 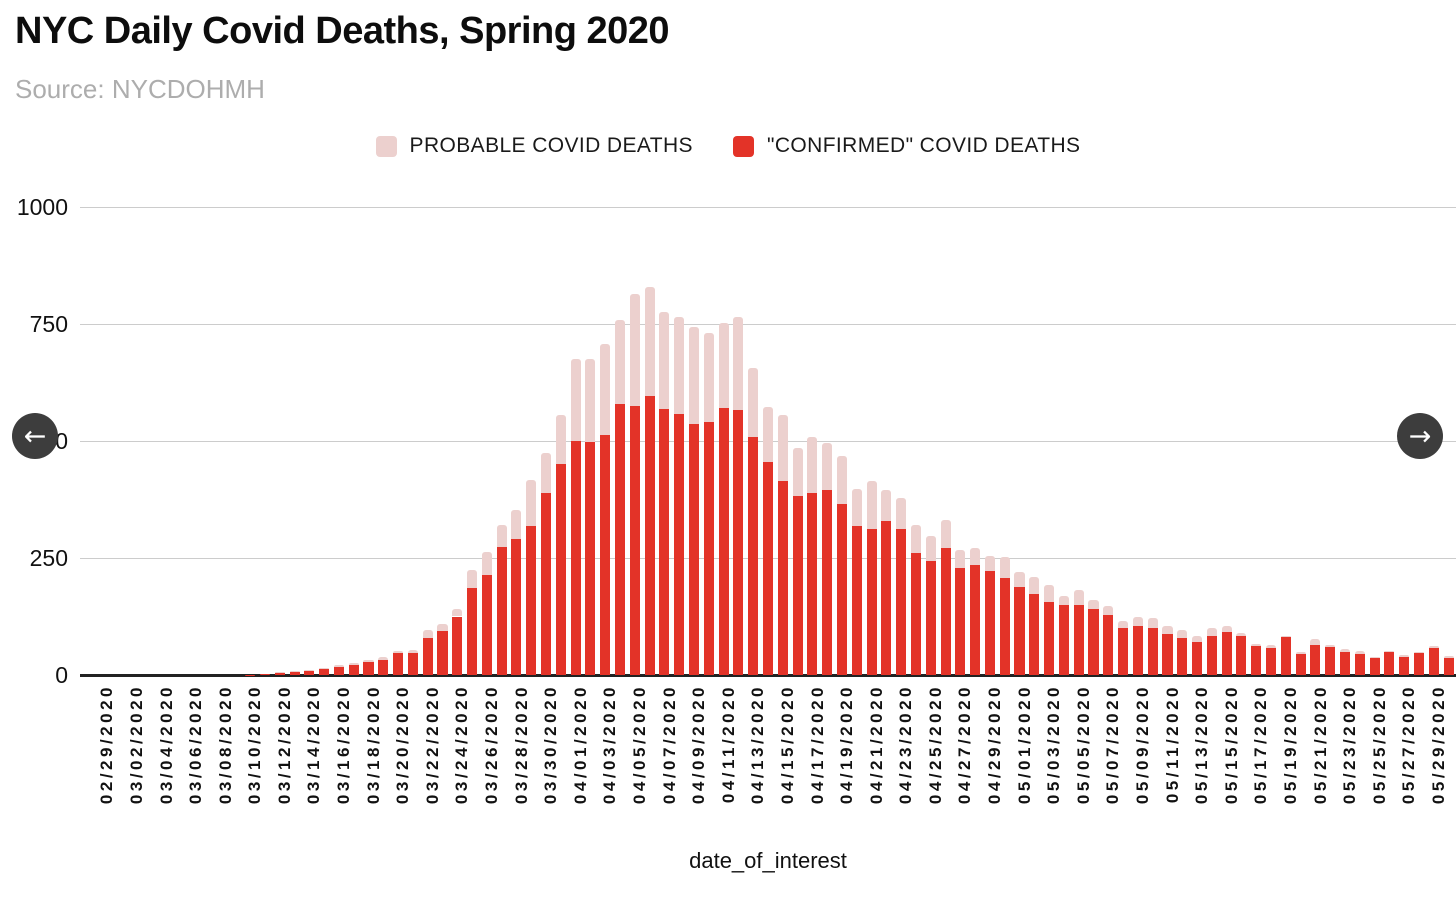 What do you see at coordinates (1063, 639) in the screenshot?
I see `bar-confirmed-05/05/2020` at bounding box center [1063, 639].